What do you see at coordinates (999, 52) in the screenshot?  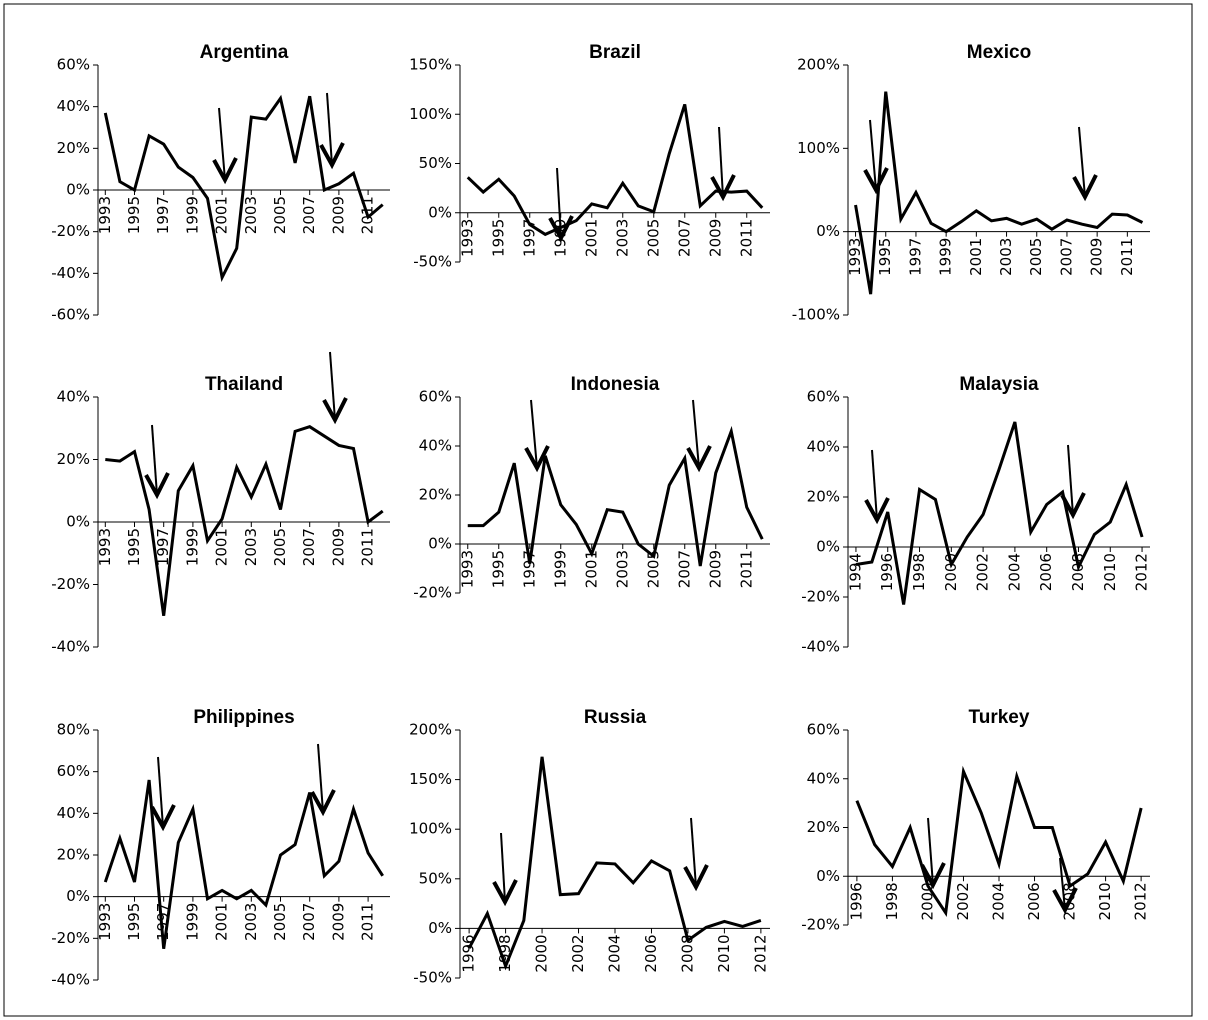 I see `chart-title: Mexico` at bounding box center [999, 52].